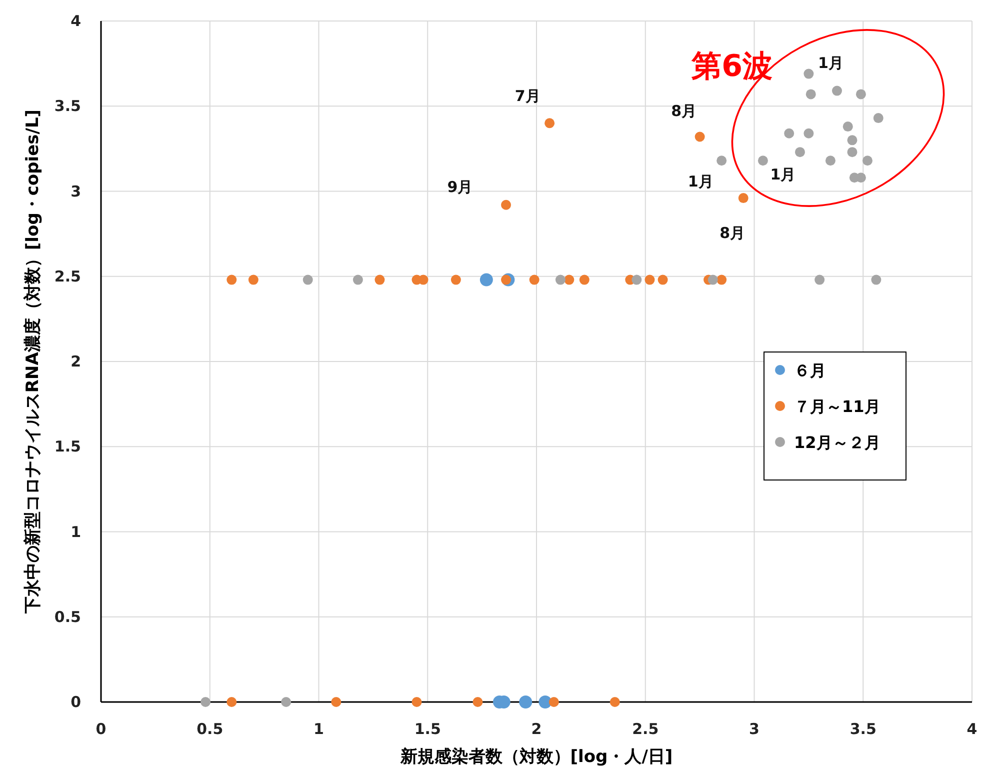 The image size is (991, 774). I want to click on y-tick-label: 3, so click(75, 191).